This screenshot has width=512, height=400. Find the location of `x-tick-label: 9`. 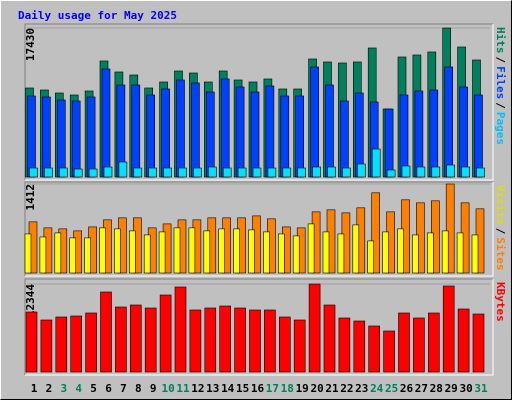

x-tick-label: 9 is located at coordinates (153, 388).